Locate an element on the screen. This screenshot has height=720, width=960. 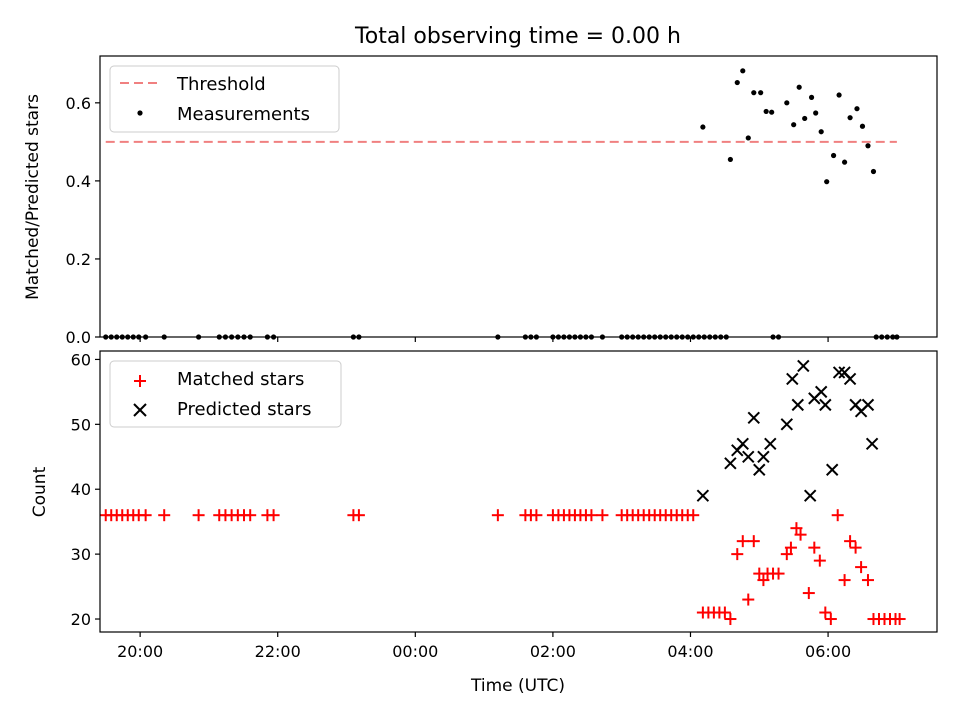
bottom-y-axis-label: Count is located at coordinates (40, 491).